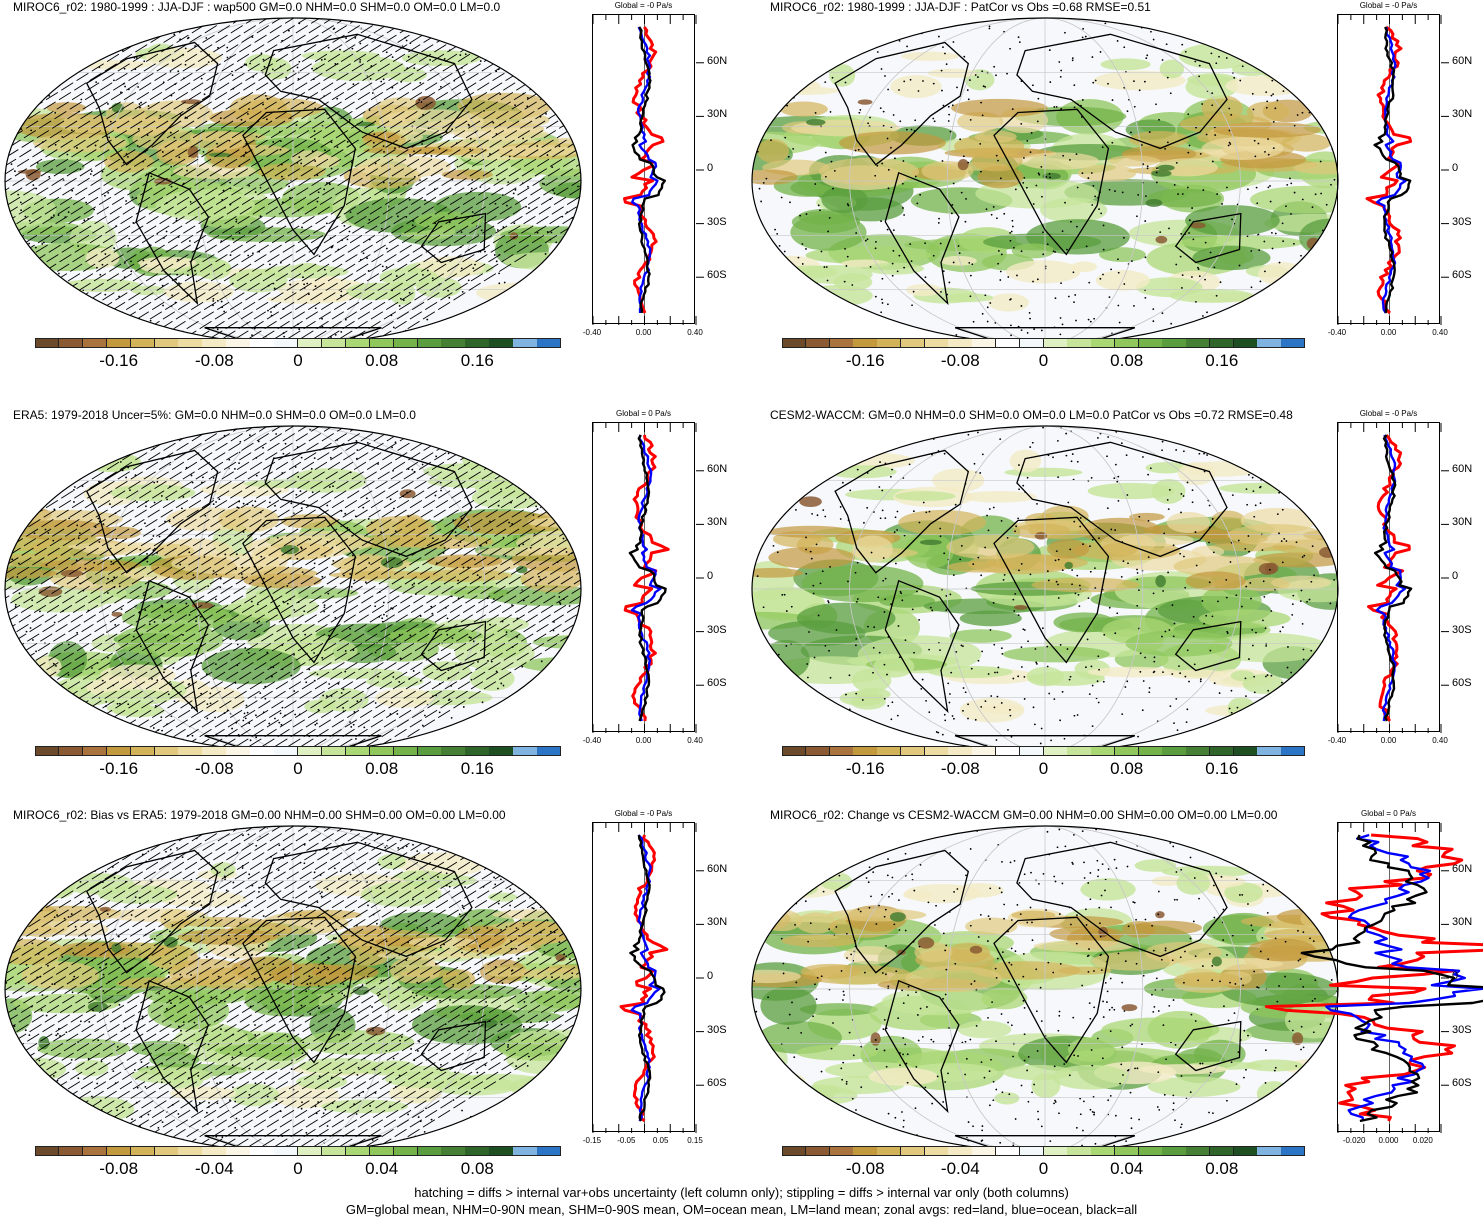  I want to click on colorbar-label: -0.16, so click(119, 768).